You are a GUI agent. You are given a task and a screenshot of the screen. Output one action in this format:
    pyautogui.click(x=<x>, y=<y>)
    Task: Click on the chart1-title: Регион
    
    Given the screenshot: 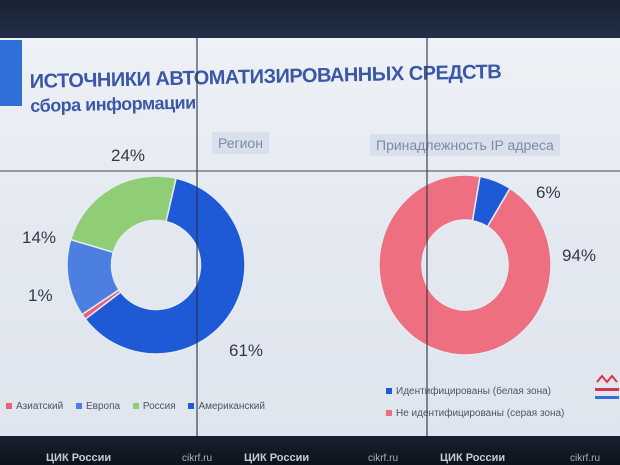 What is the action you would take?
    pyautogui.click(x=240, y=143)
    